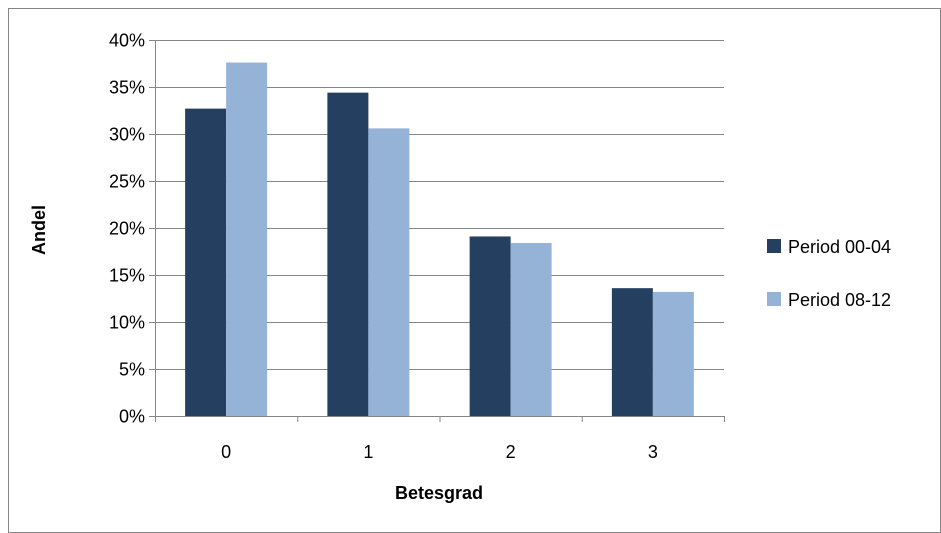 The width and height of the screenshot is (941, 533). I want to click on y-tick-label: 35%, so click(127, 88).